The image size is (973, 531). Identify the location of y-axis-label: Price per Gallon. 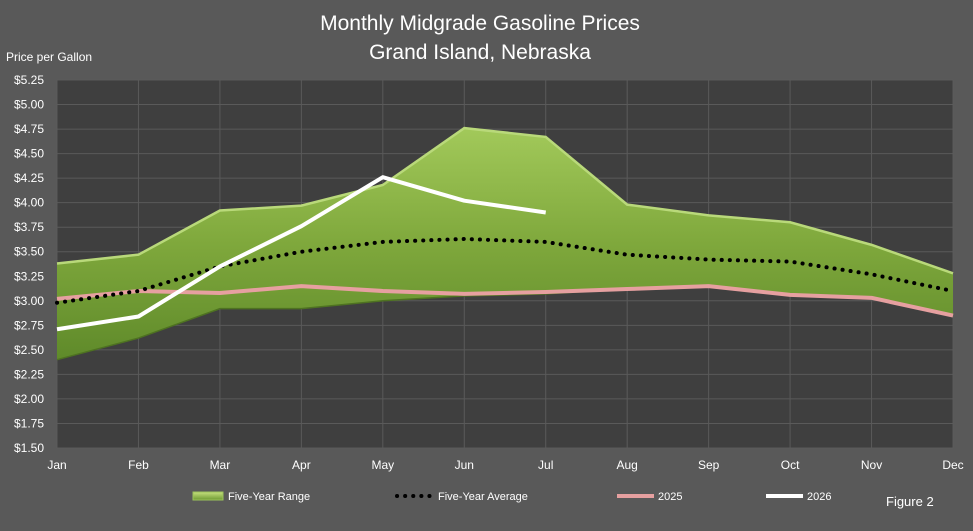
(49, 57).